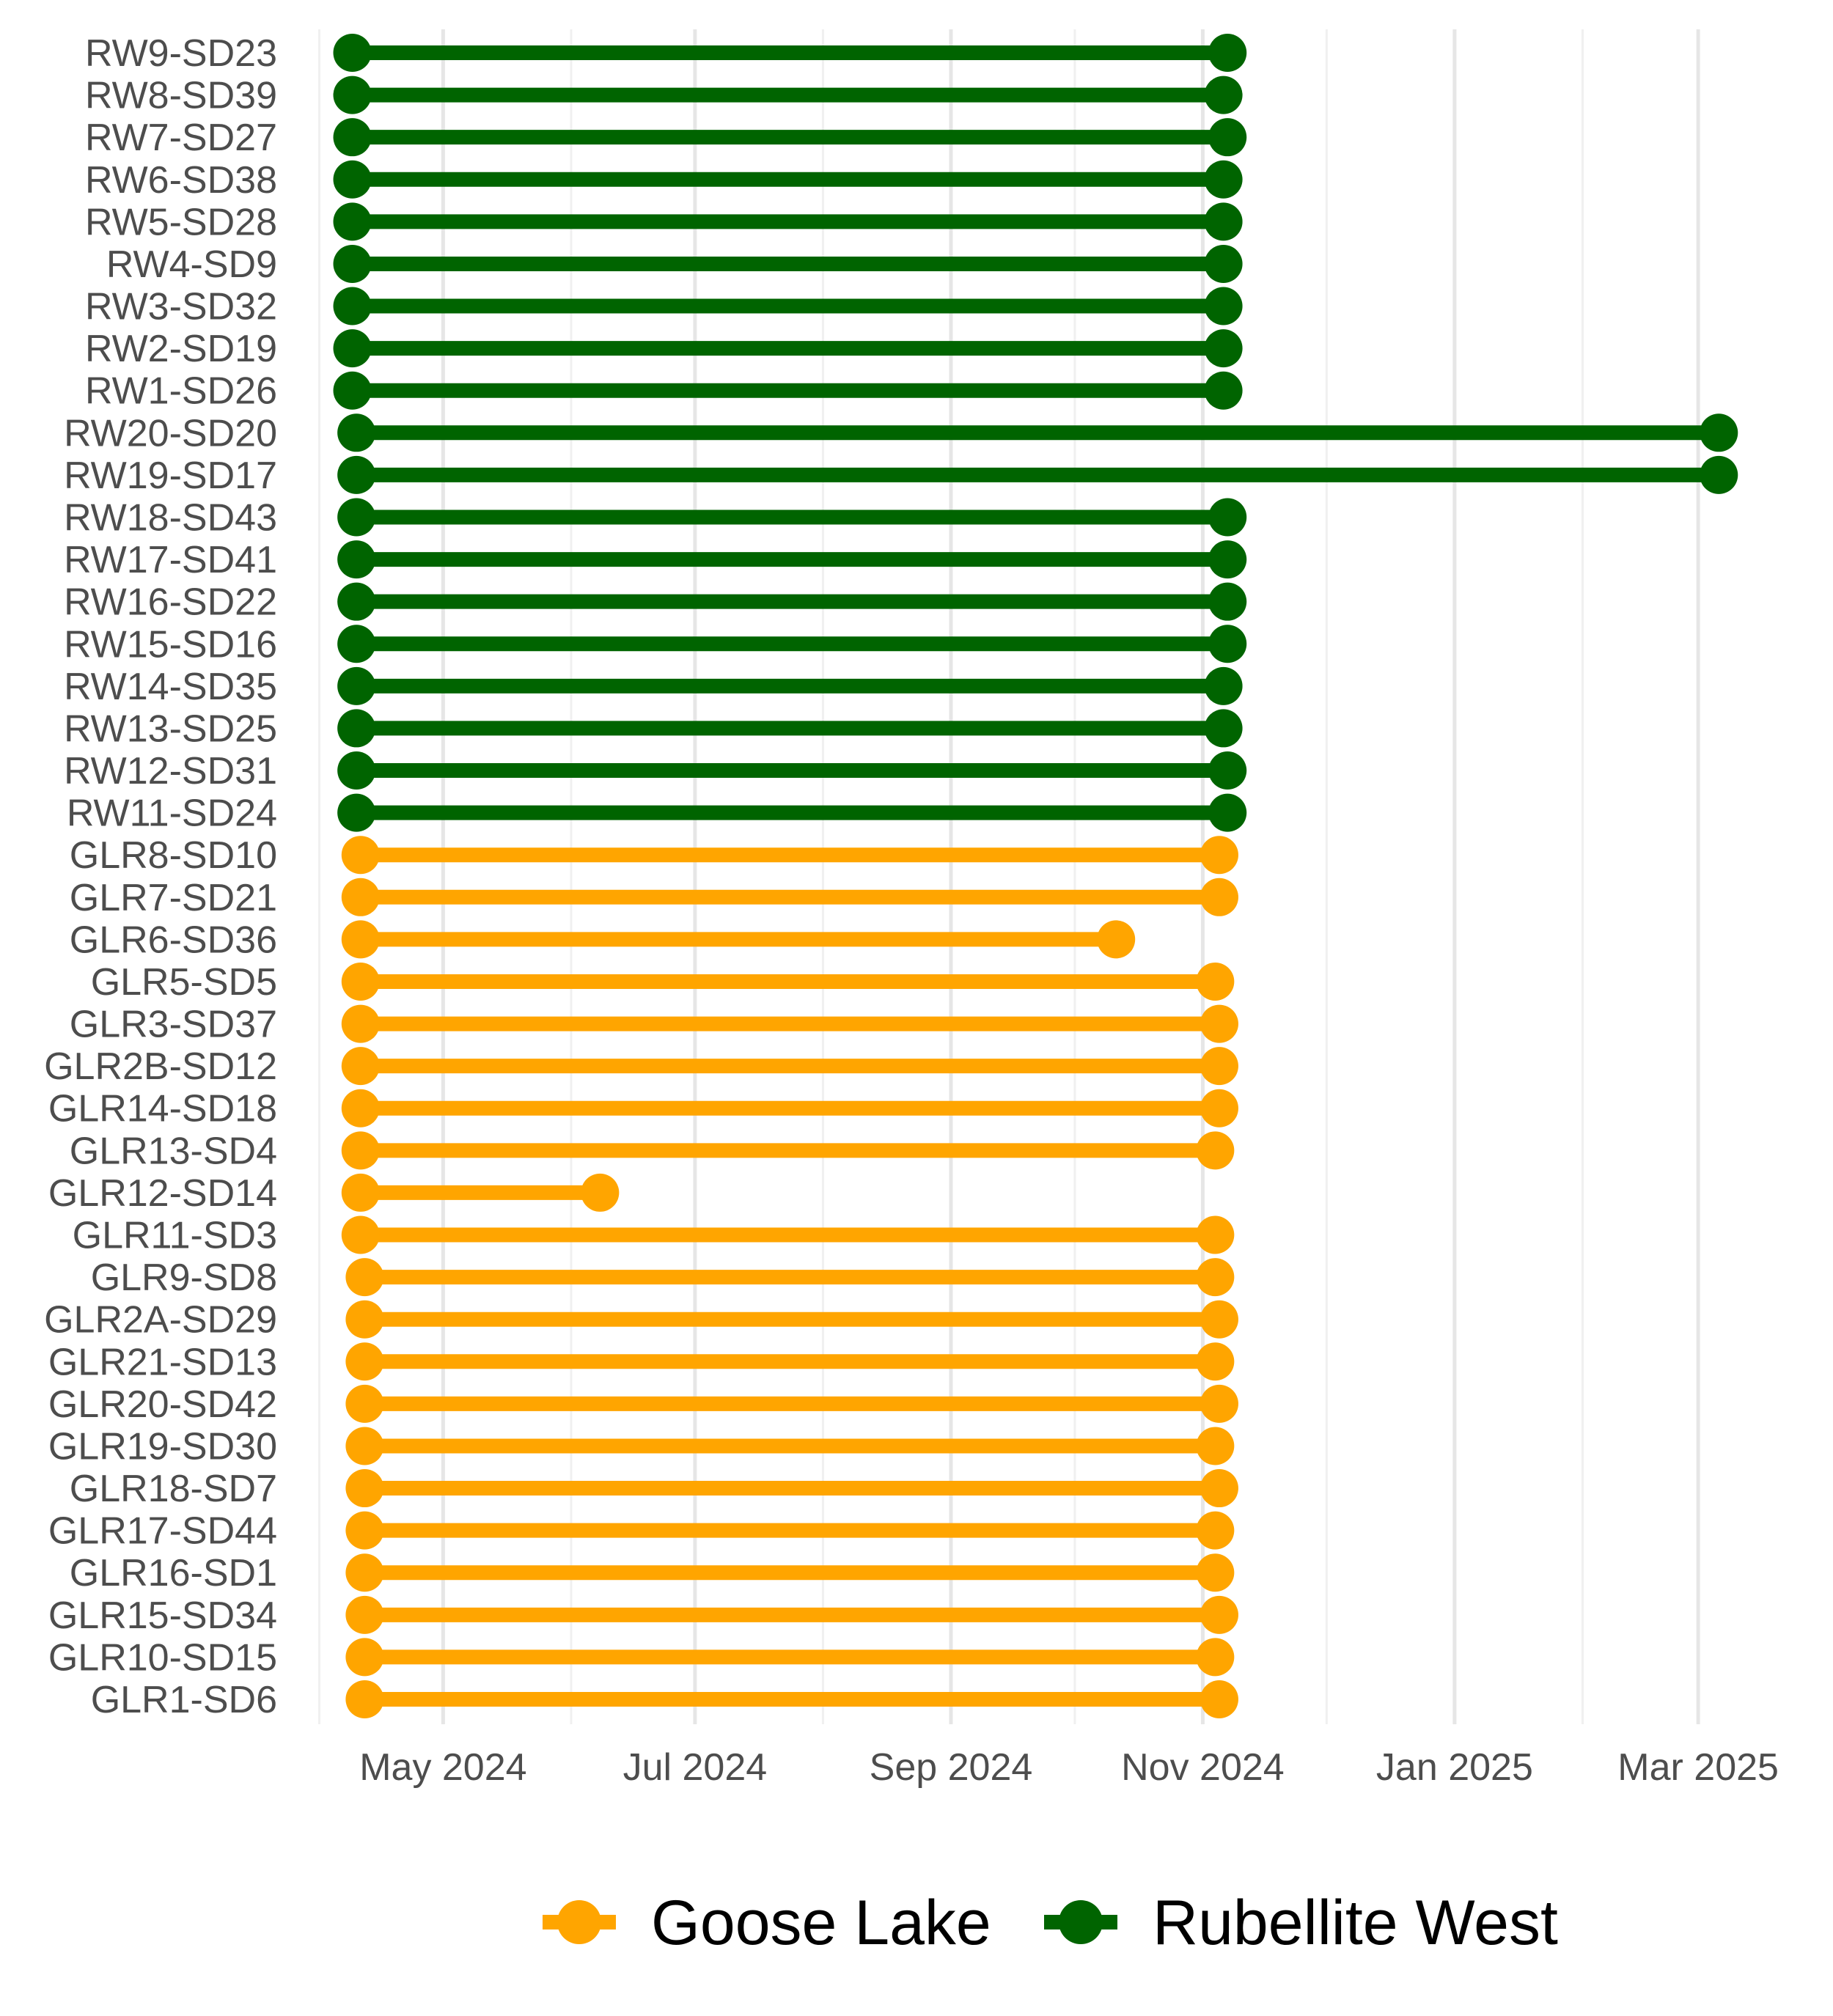  I want to click on x-tick-label: Sep 2024, so click(951, 1768).